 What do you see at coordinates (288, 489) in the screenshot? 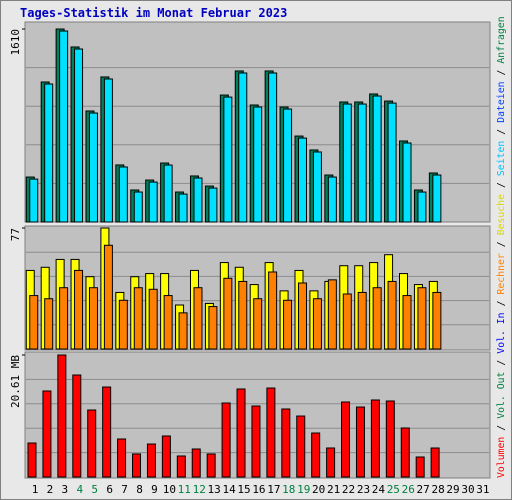
I see `x-tick-label: 18` at bounding box center [288, 489].